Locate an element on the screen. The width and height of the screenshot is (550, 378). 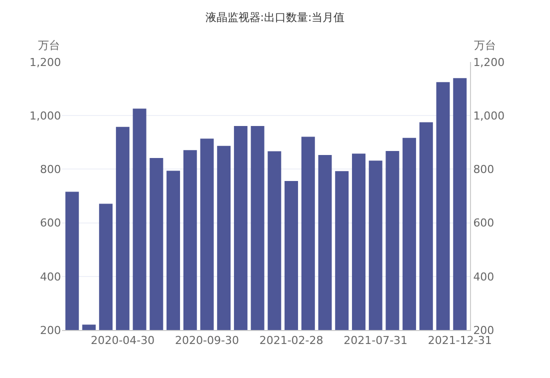
y2-tick-label: 200 is located at coordinates (483, 330).